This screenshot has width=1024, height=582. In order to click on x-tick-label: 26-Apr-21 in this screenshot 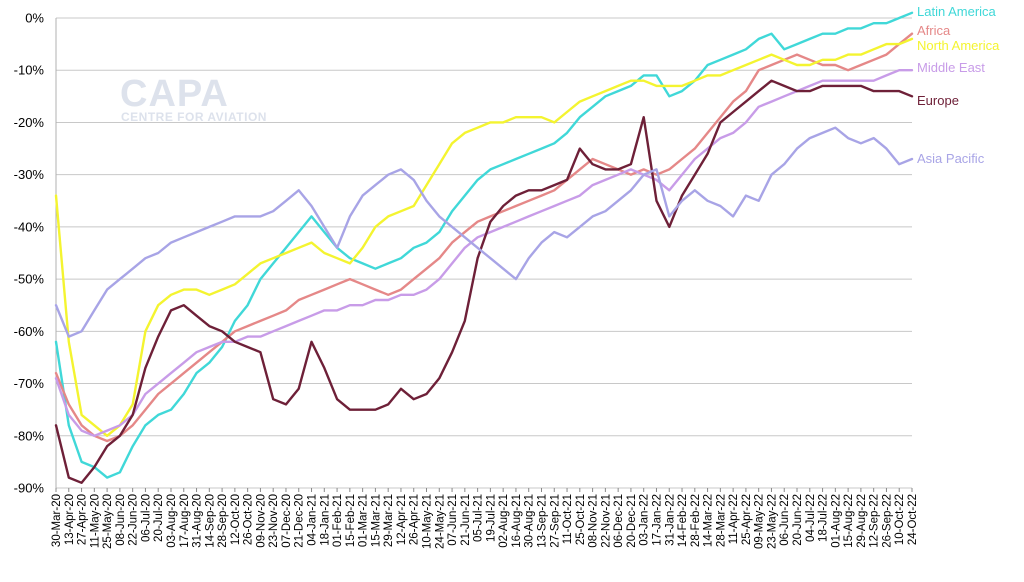, I will do `click(415, 519)`.